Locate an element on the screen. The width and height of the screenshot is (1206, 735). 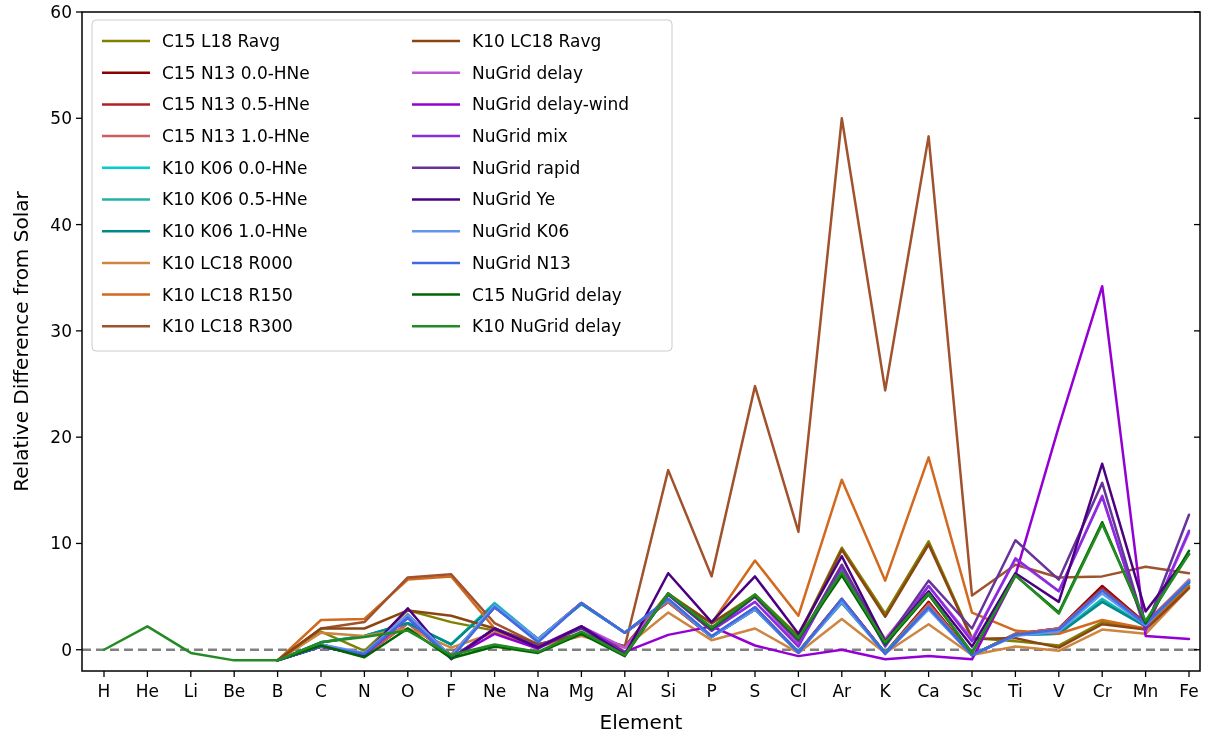
y-tick-label: 60 is located at coordinates (61, 11).